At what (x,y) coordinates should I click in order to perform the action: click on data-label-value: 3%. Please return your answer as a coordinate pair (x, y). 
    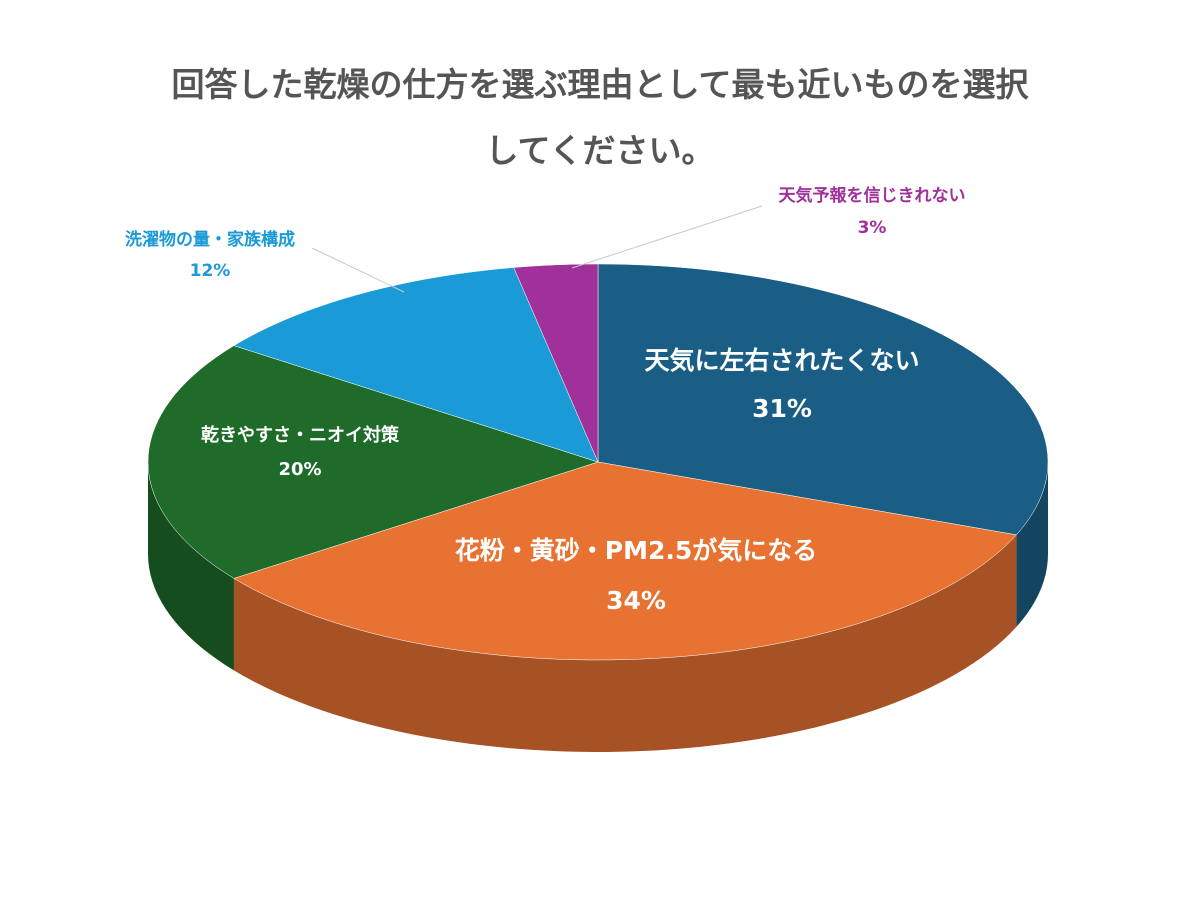
    Looking at the image, I should click on (872, 228).